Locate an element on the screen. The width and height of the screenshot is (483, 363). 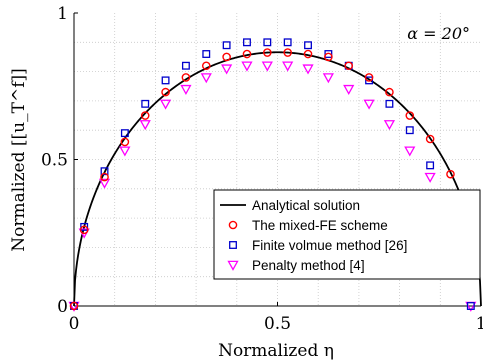
y-tick-label: 0 is located at coordinates (62, 307).